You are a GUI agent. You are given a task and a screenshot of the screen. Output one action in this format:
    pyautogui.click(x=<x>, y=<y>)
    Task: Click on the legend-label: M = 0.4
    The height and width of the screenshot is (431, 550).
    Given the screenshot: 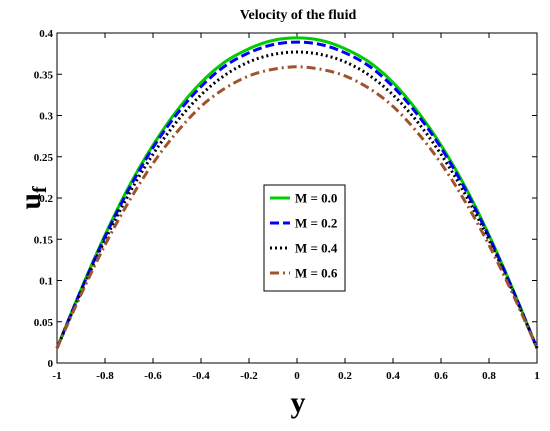 What is the action you would take?
    pyautogui.click(x=316, y=248)
    